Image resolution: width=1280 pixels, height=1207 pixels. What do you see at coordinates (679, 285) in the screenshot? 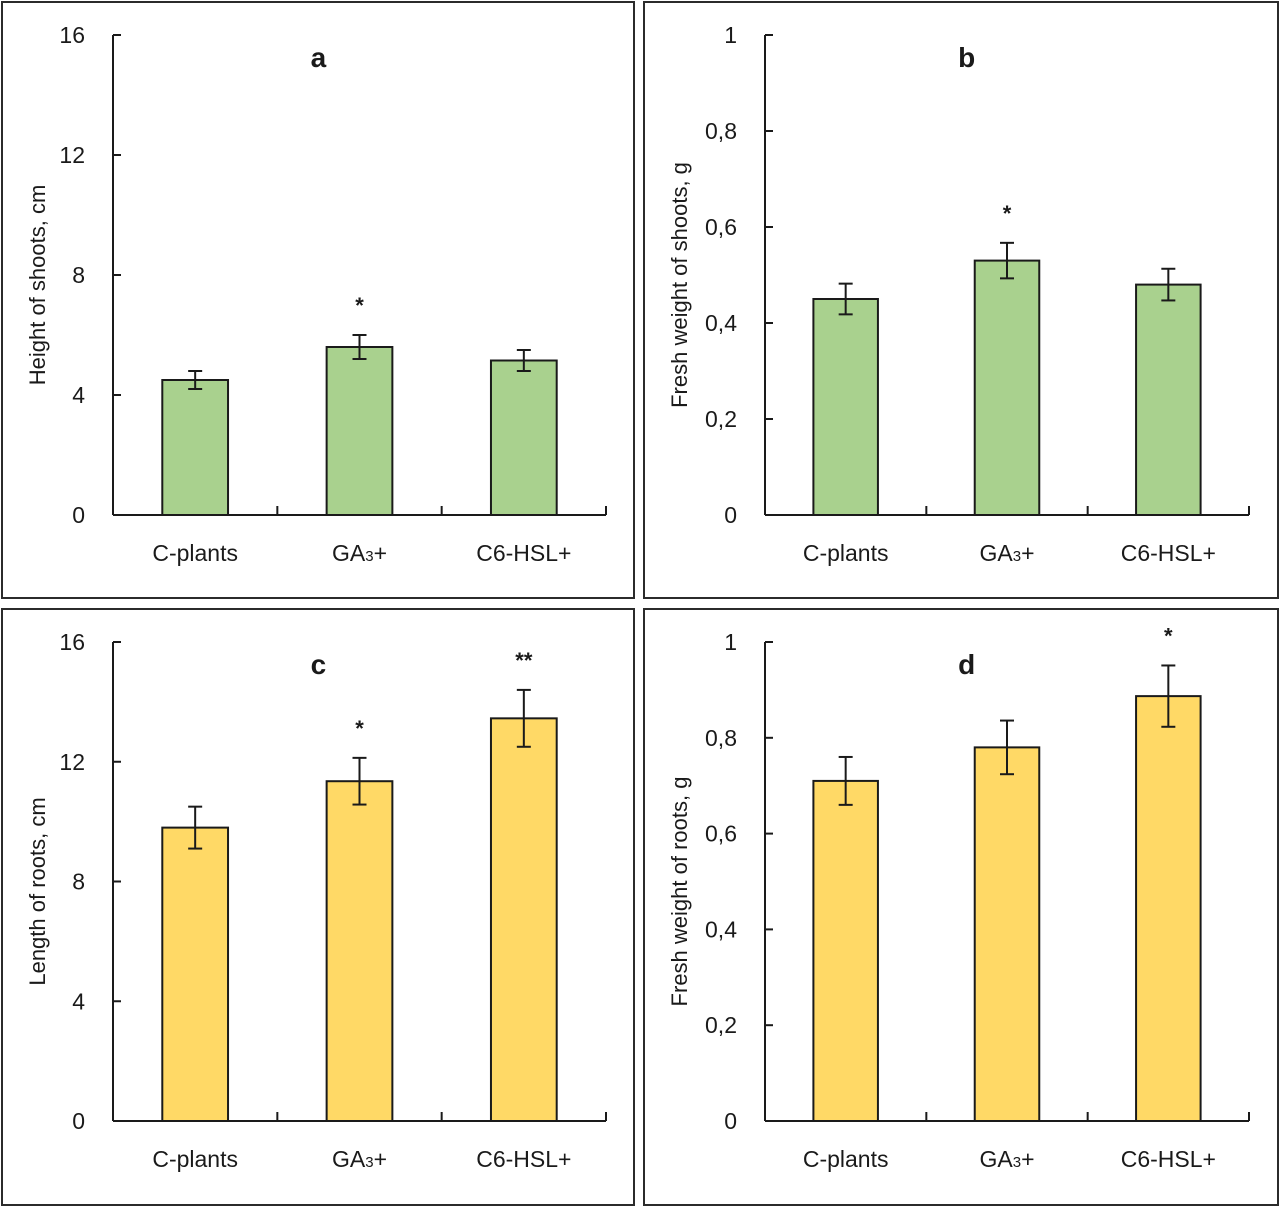
I see `y-axis-title: Fresh weight of shoots, g` at bounding box center [679, 285].